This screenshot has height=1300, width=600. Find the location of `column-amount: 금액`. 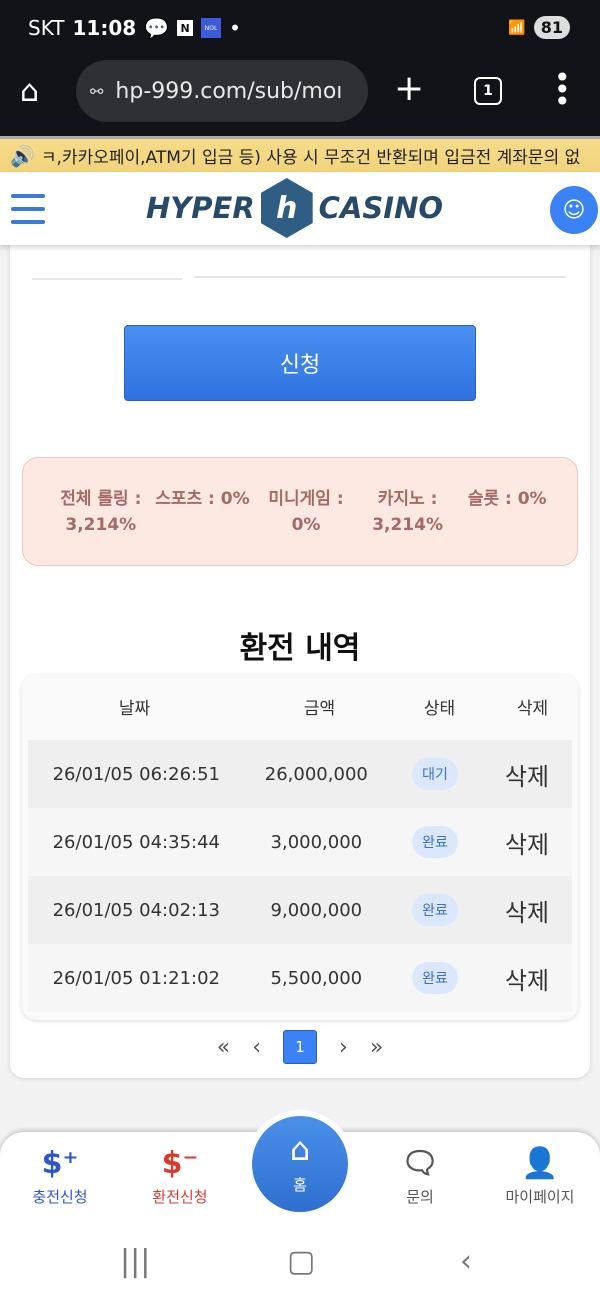

column-amount: 금액 is located at coordinates (319, 708).